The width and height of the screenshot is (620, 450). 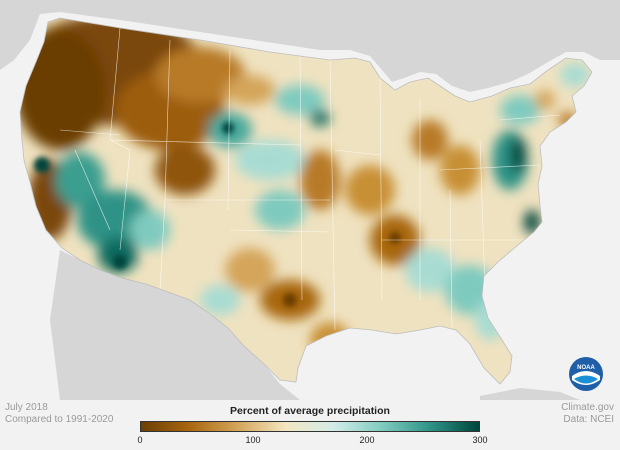 What do you see at coordinates (367, 440) in the screenshot?
I see `legend-tick-200: 200` at bounding box center [367, 440].